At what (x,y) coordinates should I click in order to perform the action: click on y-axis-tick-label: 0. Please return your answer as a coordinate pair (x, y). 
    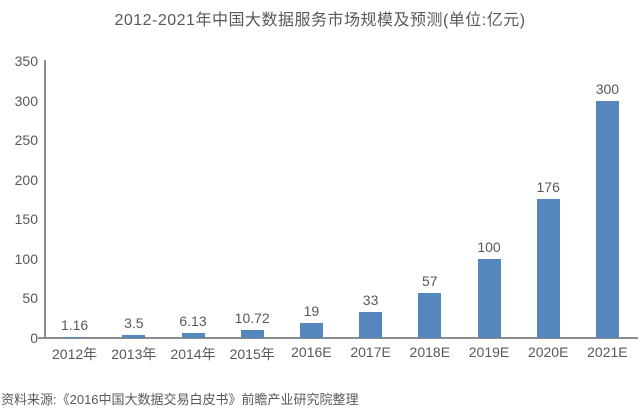
    Looking at the image, I should click on (34, 338).